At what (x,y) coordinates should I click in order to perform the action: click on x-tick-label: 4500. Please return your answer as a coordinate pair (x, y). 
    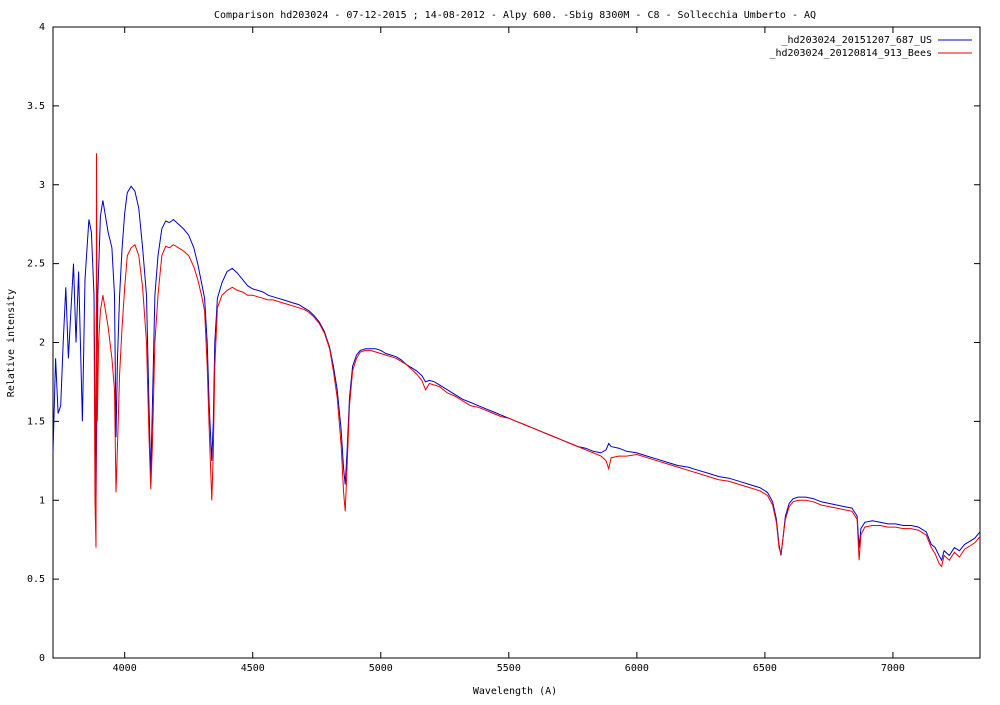
    Looking at the image, I should click on (253, 668).